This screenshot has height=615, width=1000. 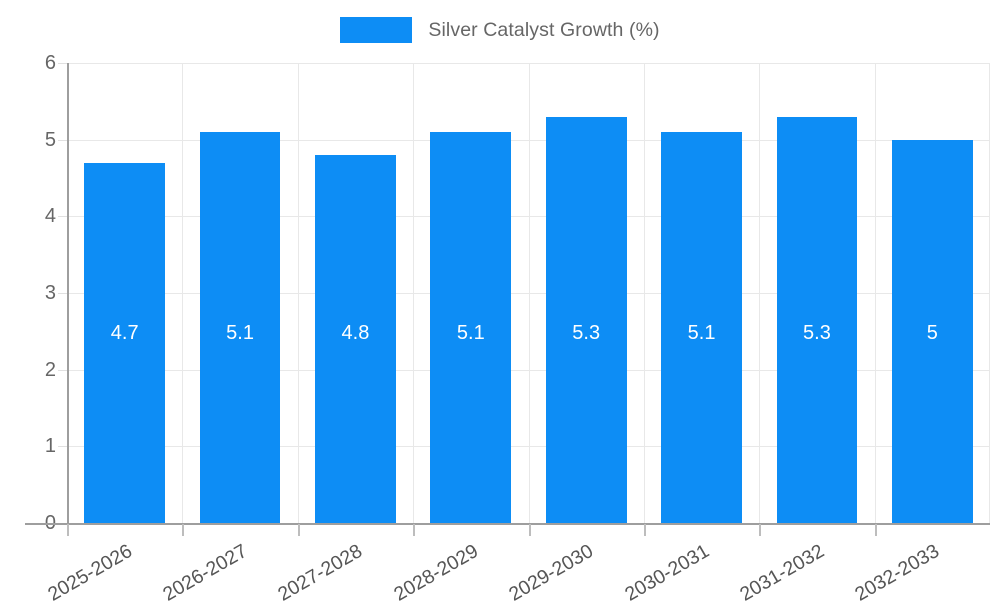 I want to click on x-axis-tick-label: 2028-2029, so click(x=436, y=573).